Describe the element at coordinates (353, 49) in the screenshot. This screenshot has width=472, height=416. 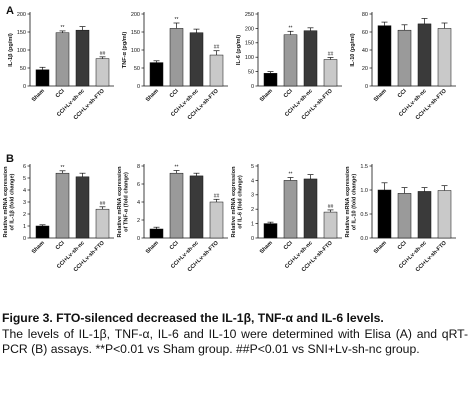
I see `y-axis-label: IL-10 (pg/ml)` at that location.